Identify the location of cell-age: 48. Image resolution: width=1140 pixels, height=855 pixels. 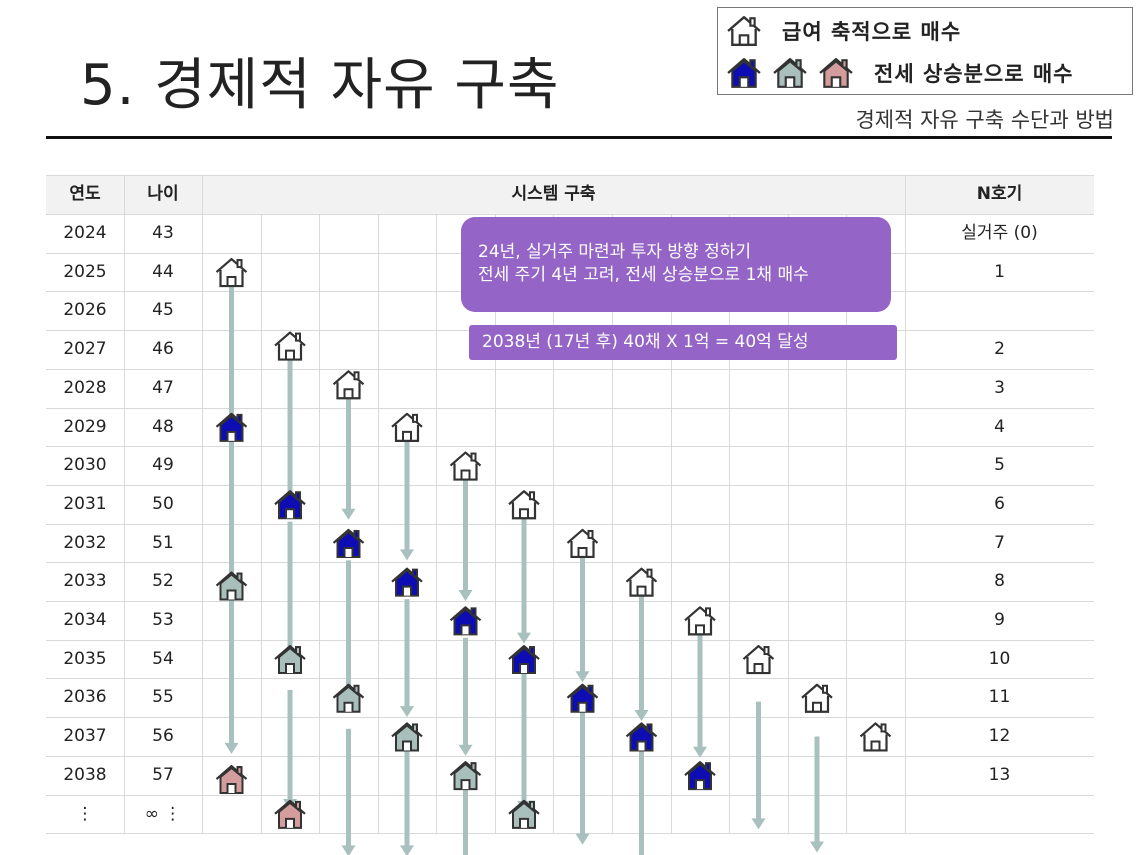
(163, 426).